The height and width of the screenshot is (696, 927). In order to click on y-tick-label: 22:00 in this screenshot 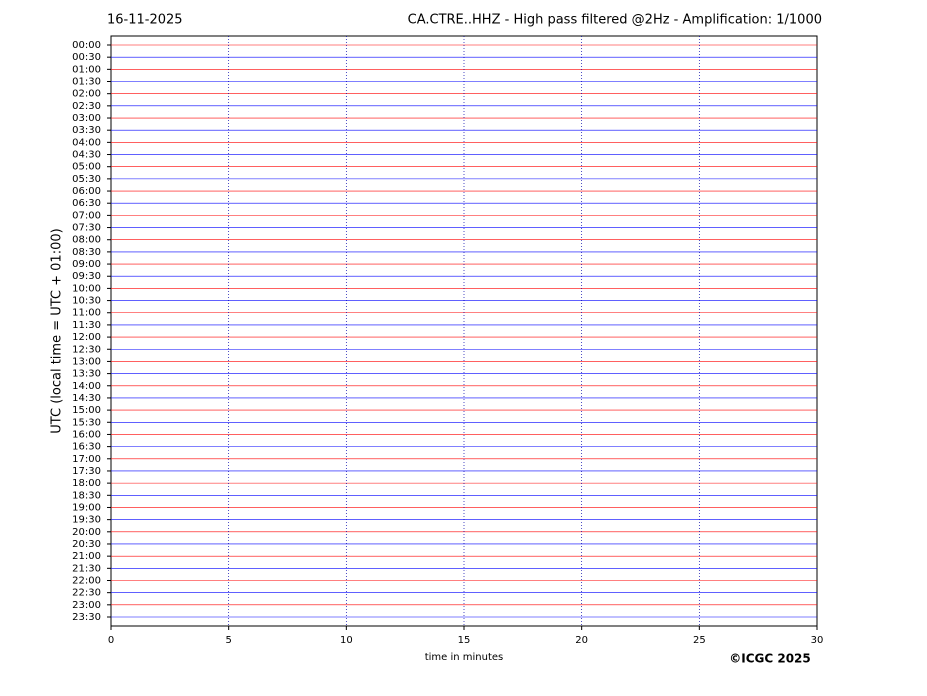, I will do `click(86, 580)`.